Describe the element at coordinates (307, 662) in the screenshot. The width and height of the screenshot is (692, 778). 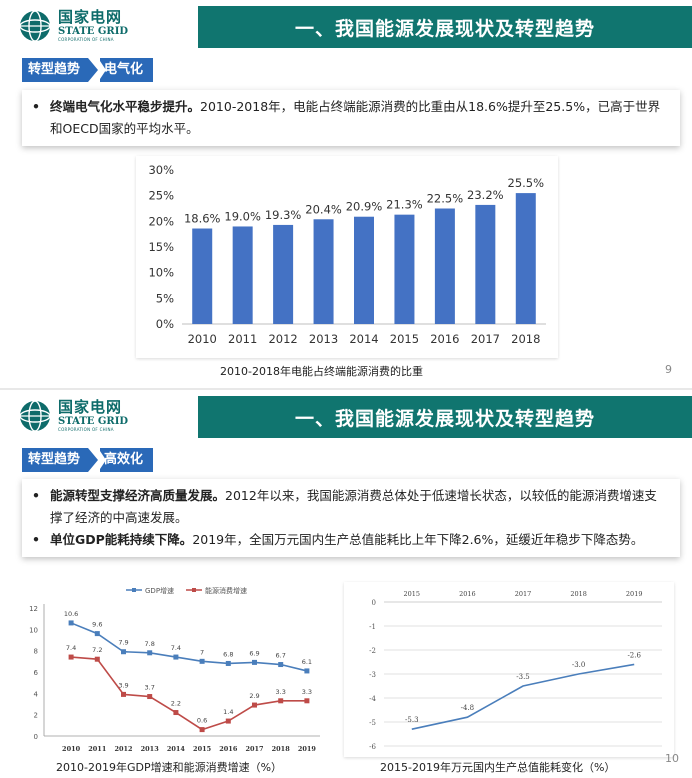
I see `data-label: 6.1` at that location.